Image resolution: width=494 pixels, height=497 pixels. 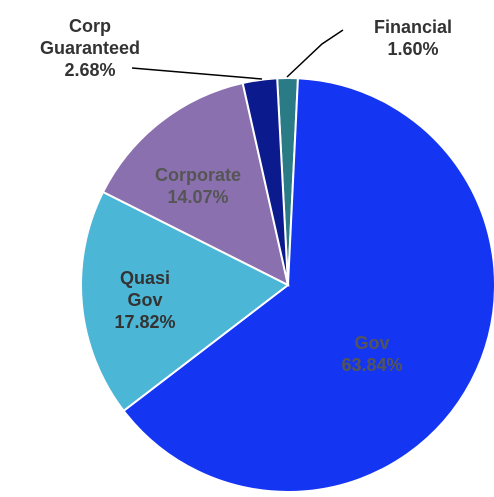 I want to click on slice-label: Financial 1.60%, so click(x=413, y=38).